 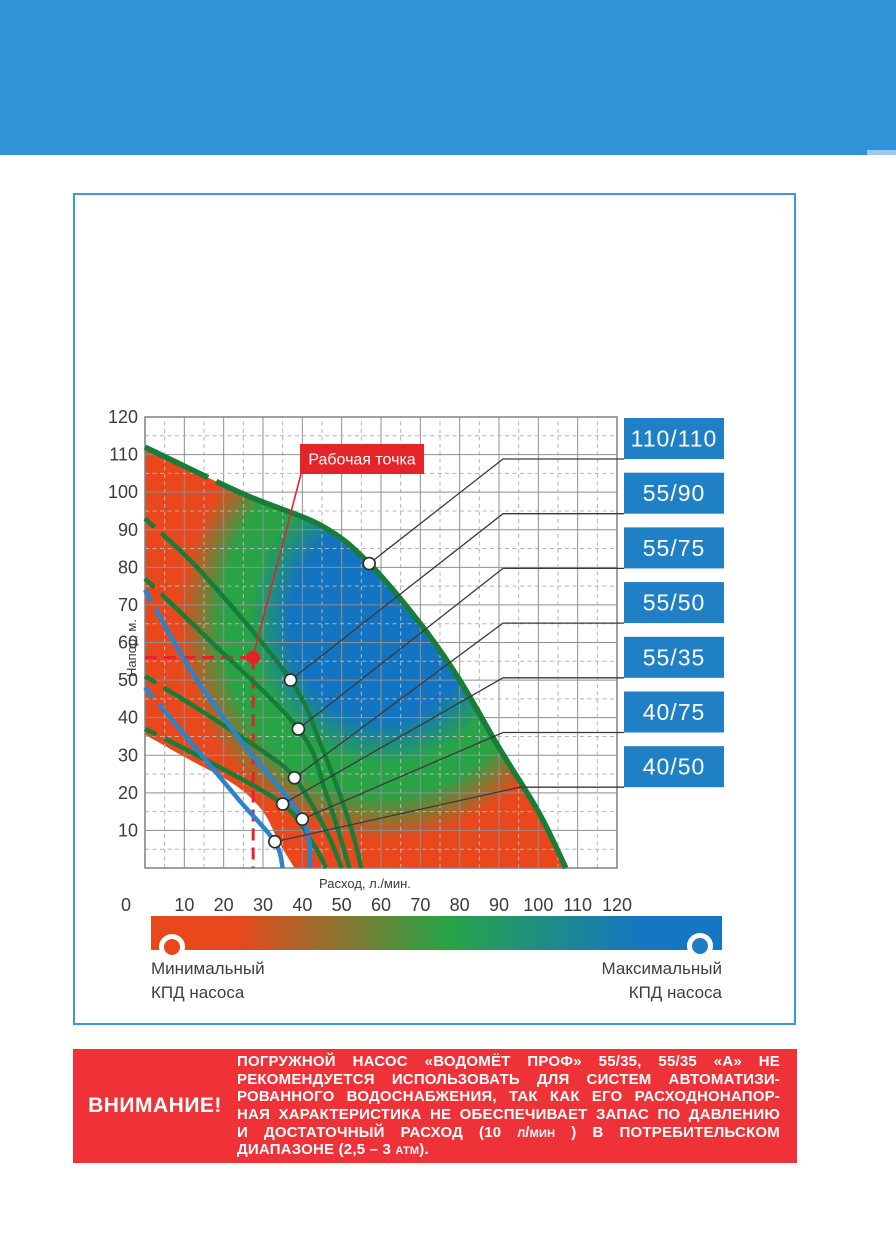 I want to click on x-tick-40: 40, so click(x=302, y=905).